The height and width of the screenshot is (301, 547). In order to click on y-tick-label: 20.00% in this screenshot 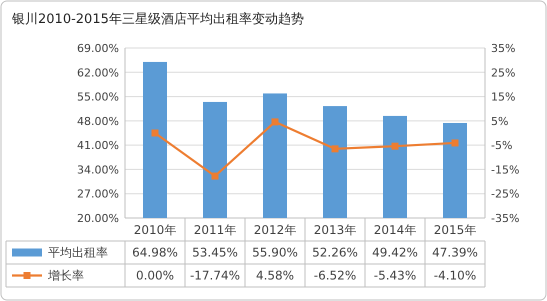, I will do `click(98, 218)`.